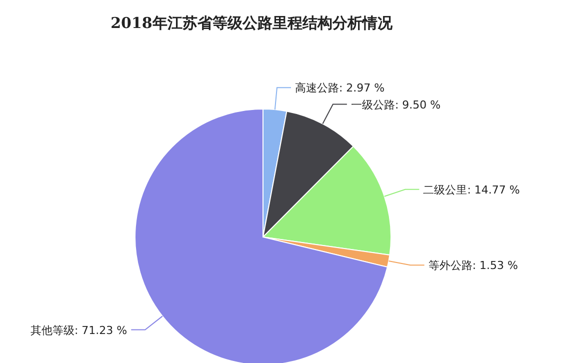  I want to click on slice-label: 等外公路: 1.53 %, so click(473, 265).